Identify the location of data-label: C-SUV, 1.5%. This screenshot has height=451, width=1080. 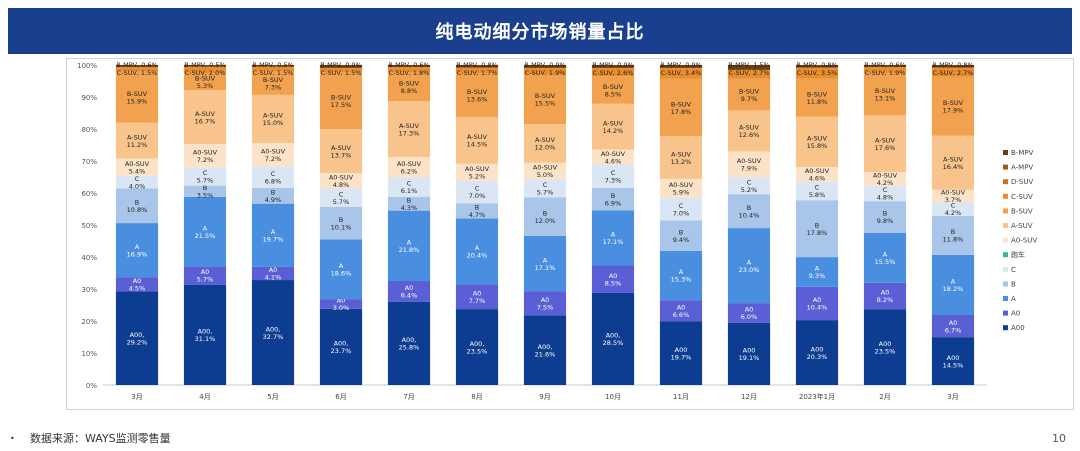
(341, 73).